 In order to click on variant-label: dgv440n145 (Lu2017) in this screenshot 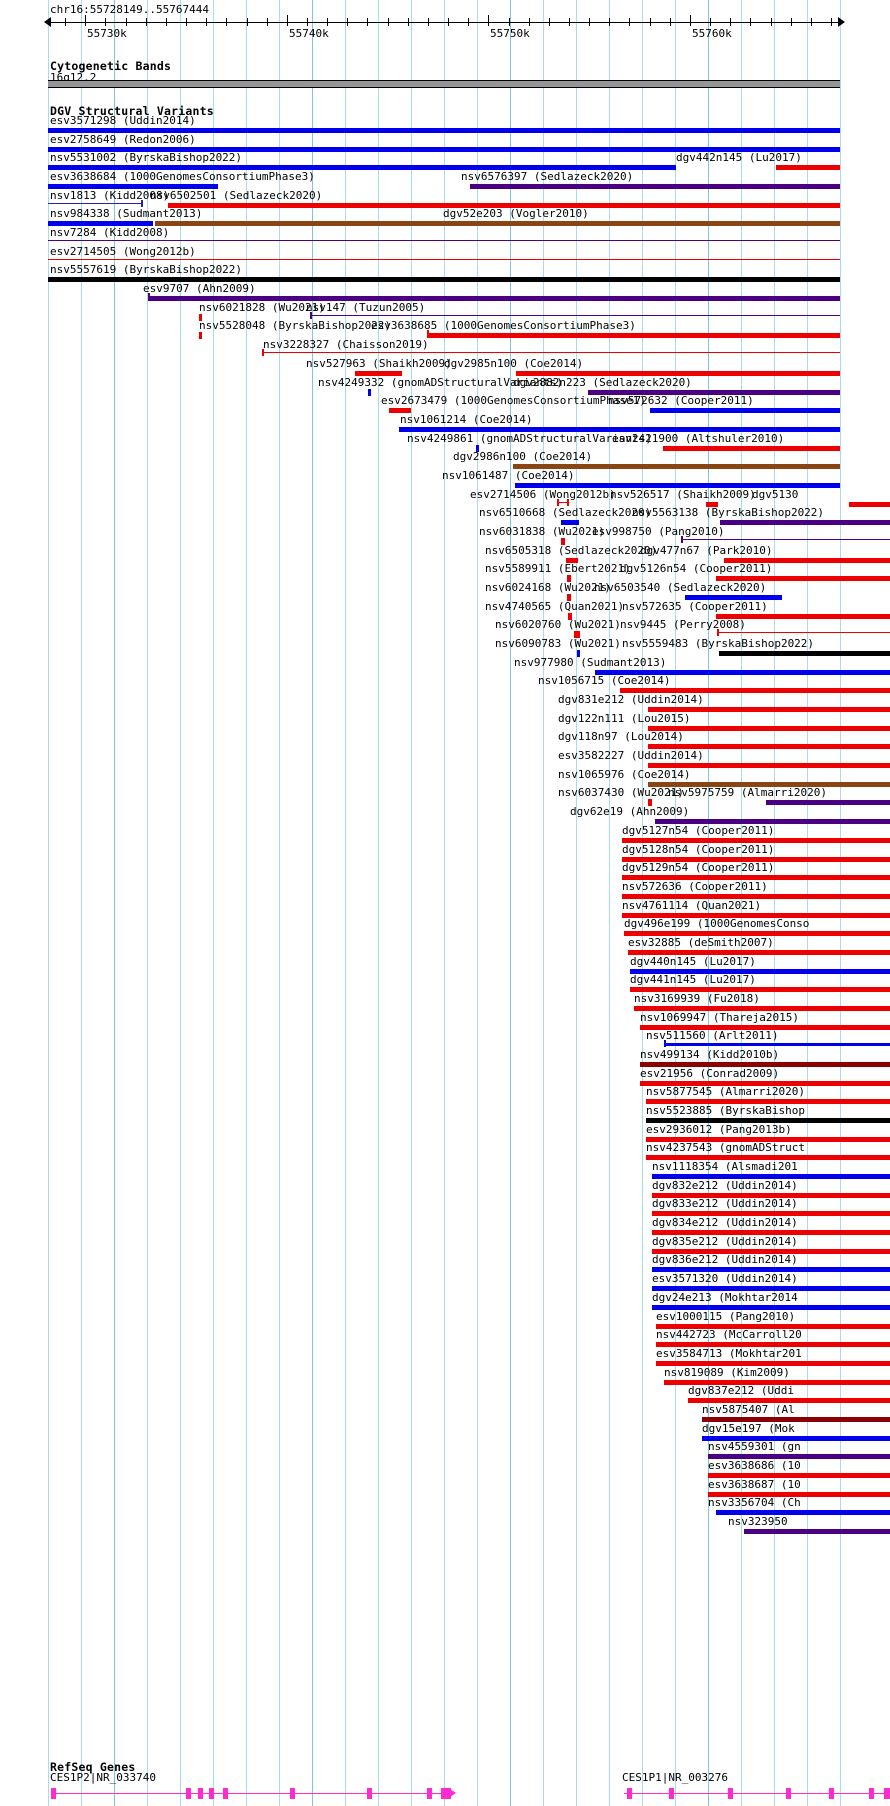, I will do `click(693, 961)`.